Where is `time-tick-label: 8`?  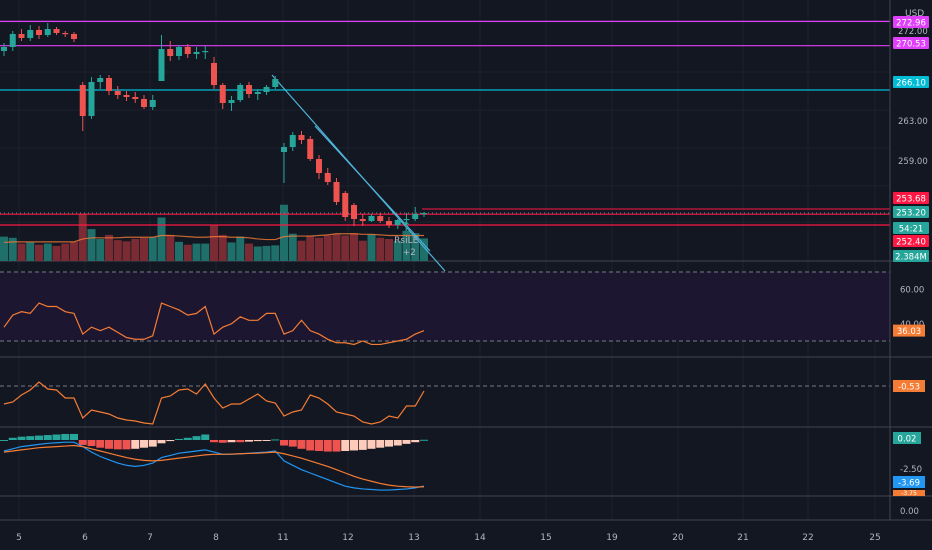
time-tick-label: 8 is located at coordinates (216, 538).